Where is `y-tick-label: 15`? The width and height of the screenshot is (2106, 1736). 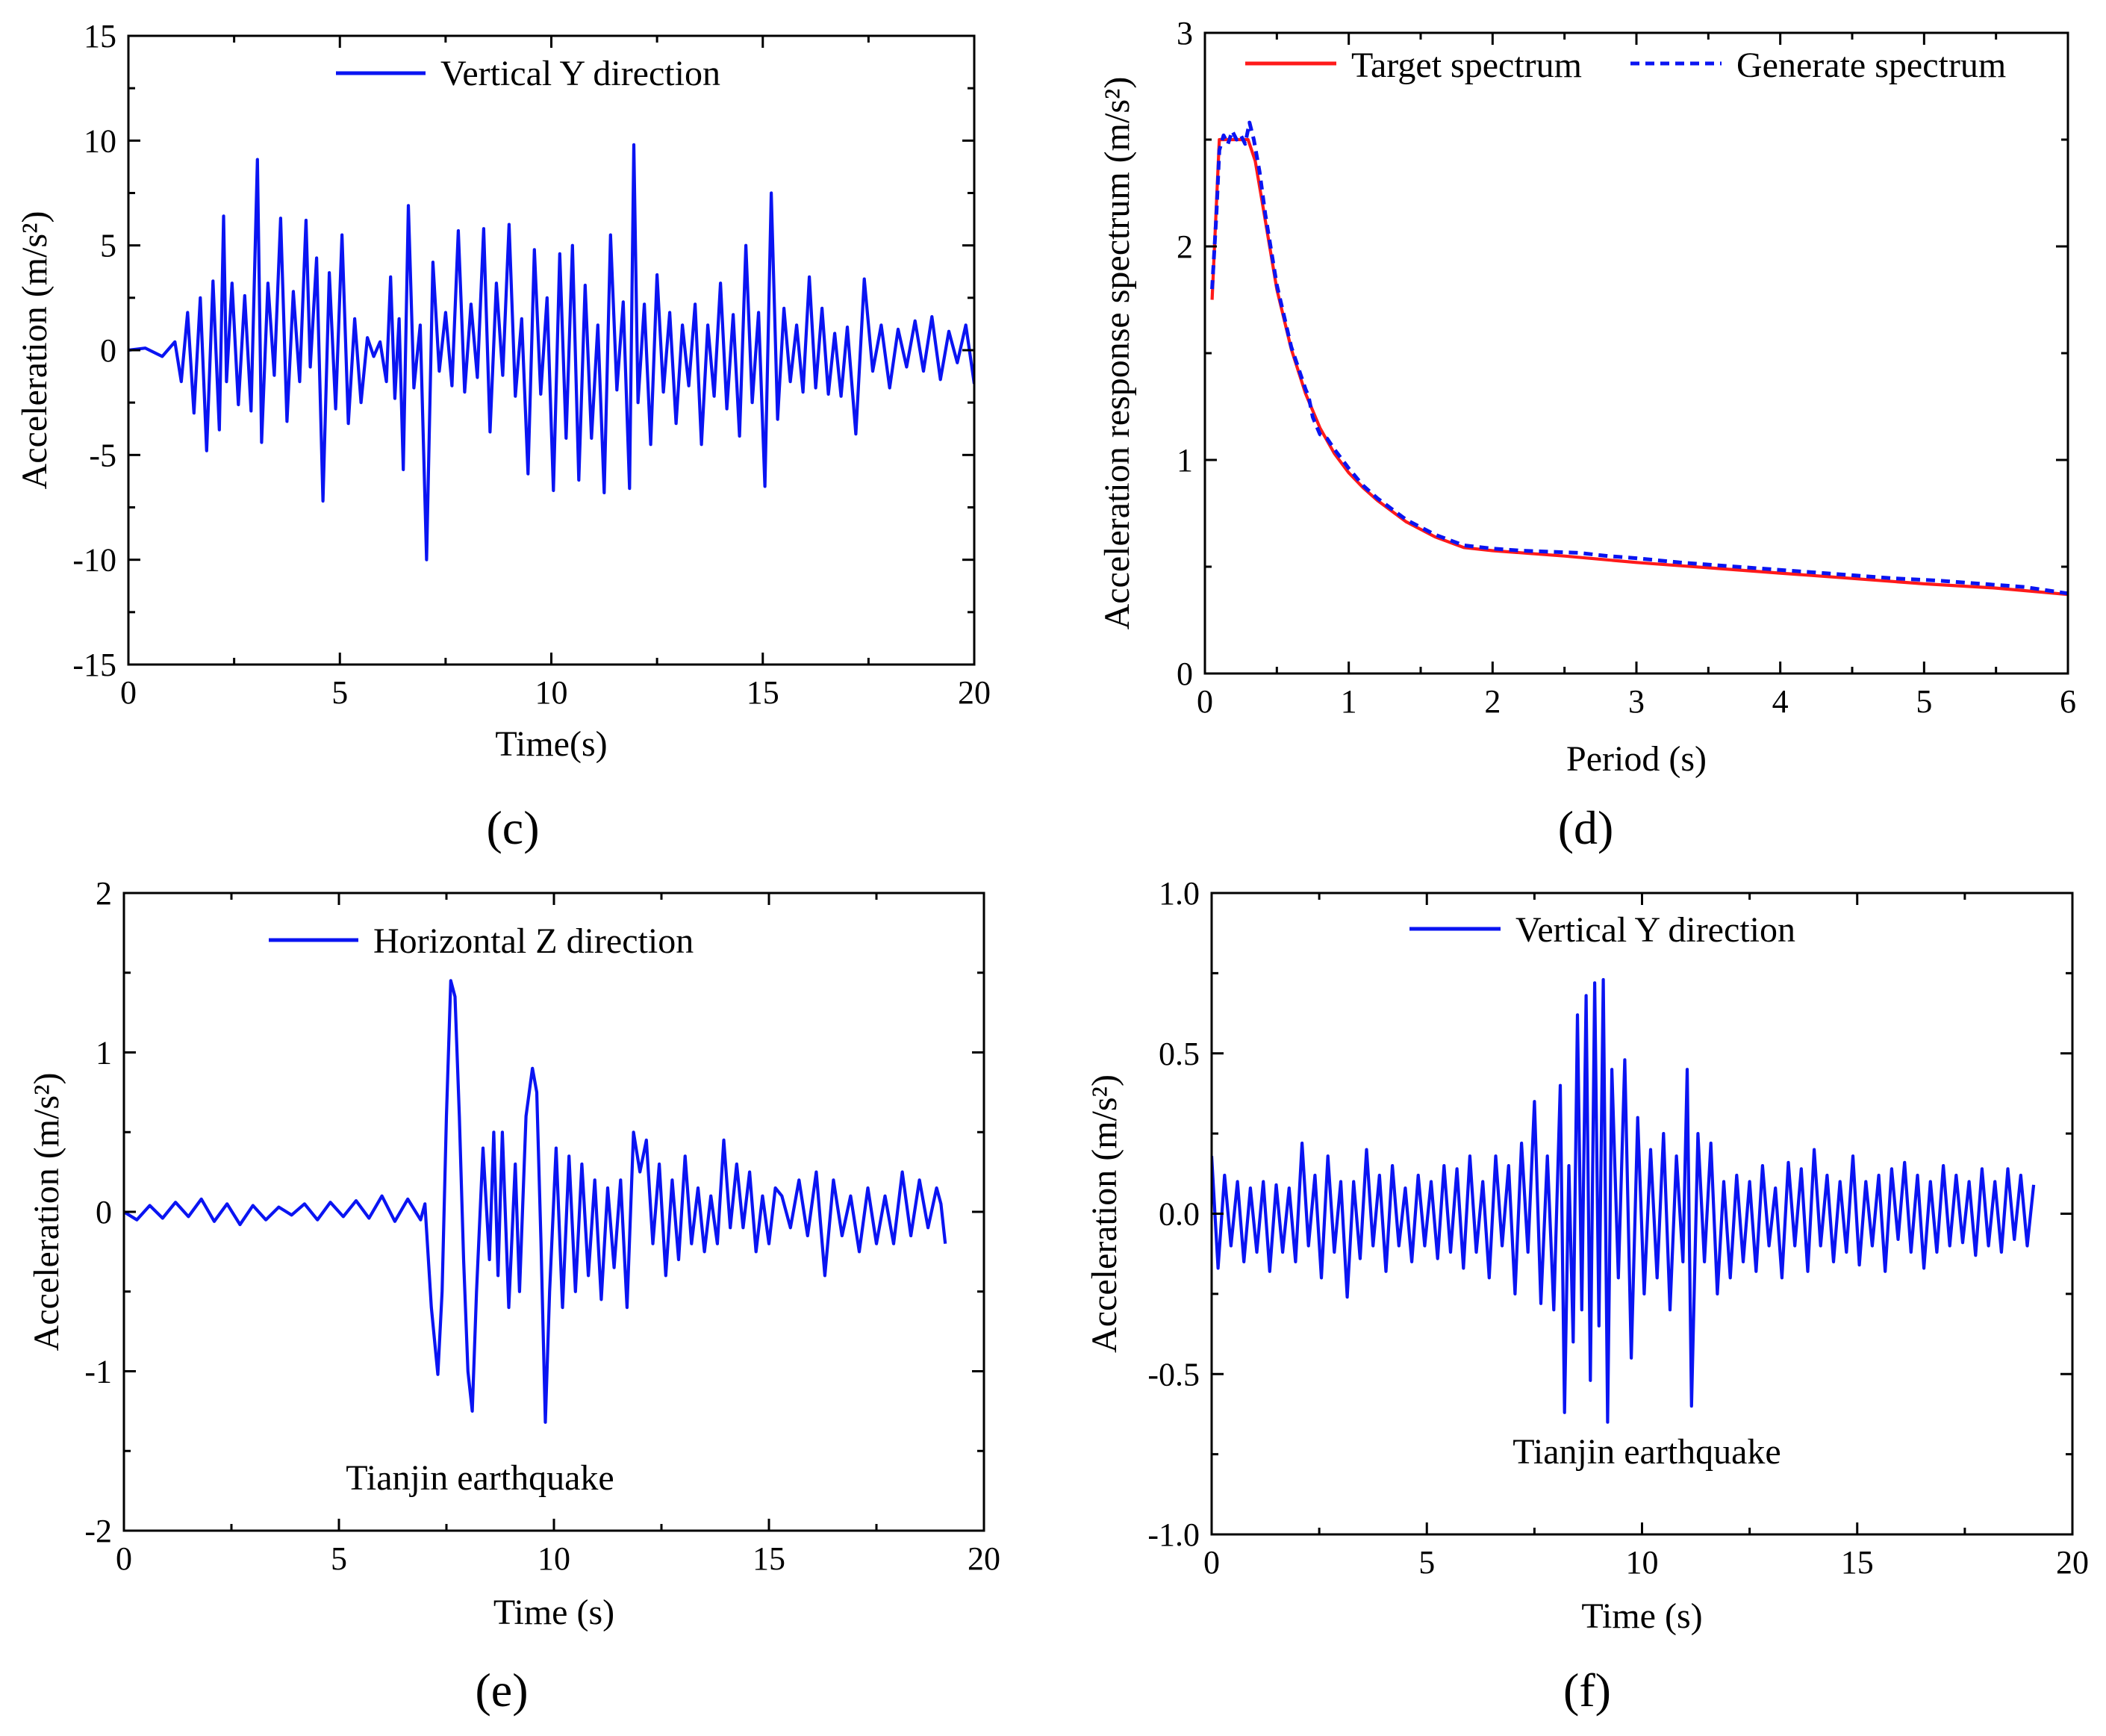
y-tick-label: 15 is located at coordinates (100, 36).